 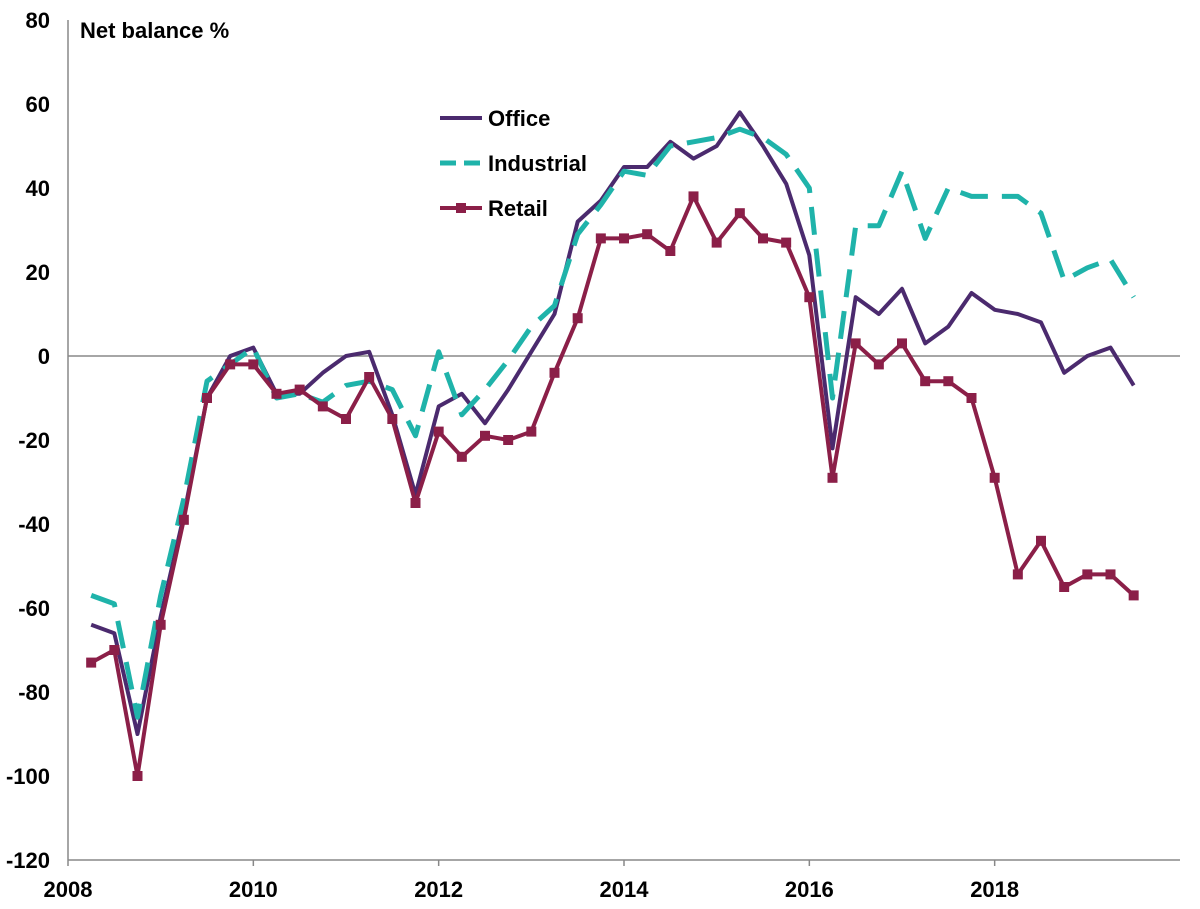 I want to click on y-tick-label: -100, so click(x=28, y=776).